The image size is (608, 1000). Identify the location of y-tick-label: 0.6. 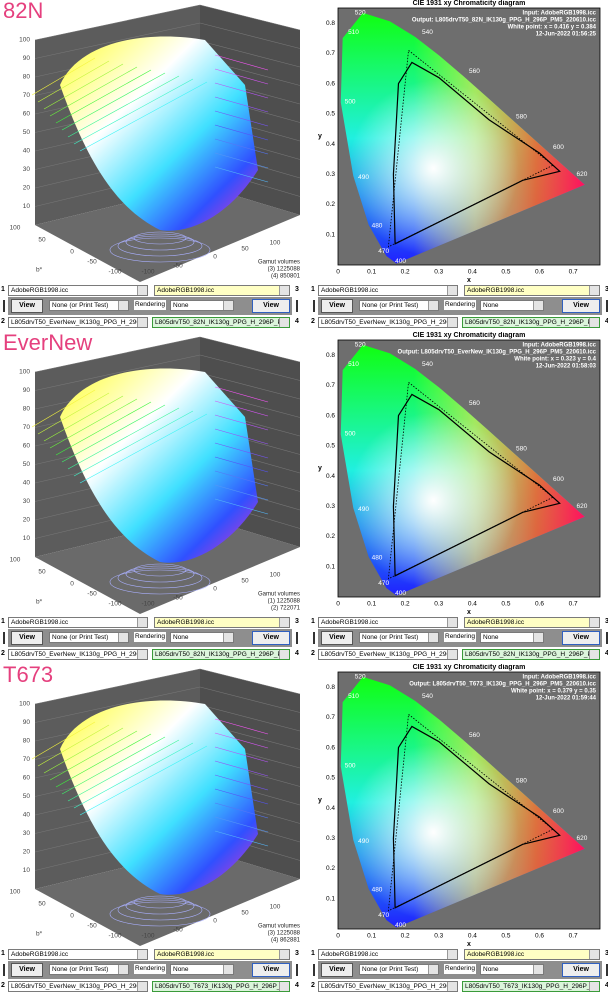
(330, 83).